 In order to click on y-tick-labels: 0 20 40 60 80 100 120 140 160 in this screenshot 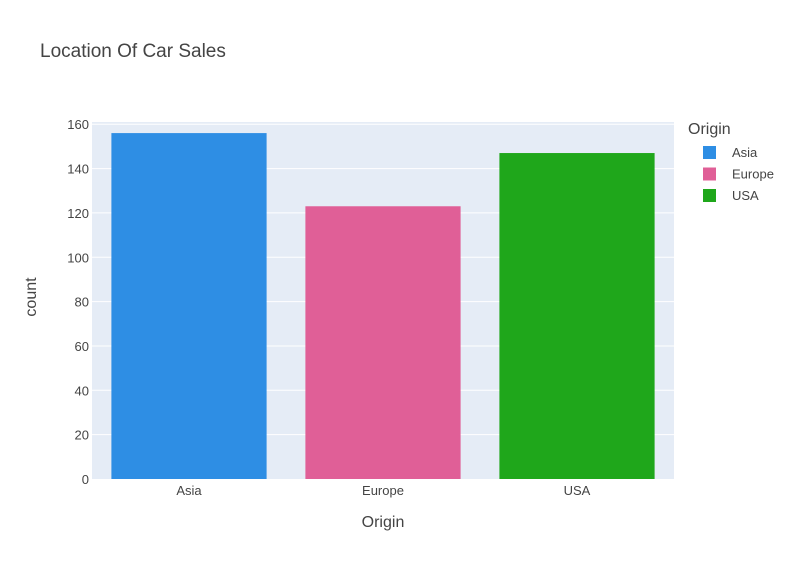, I will do `click(78, 302)`.